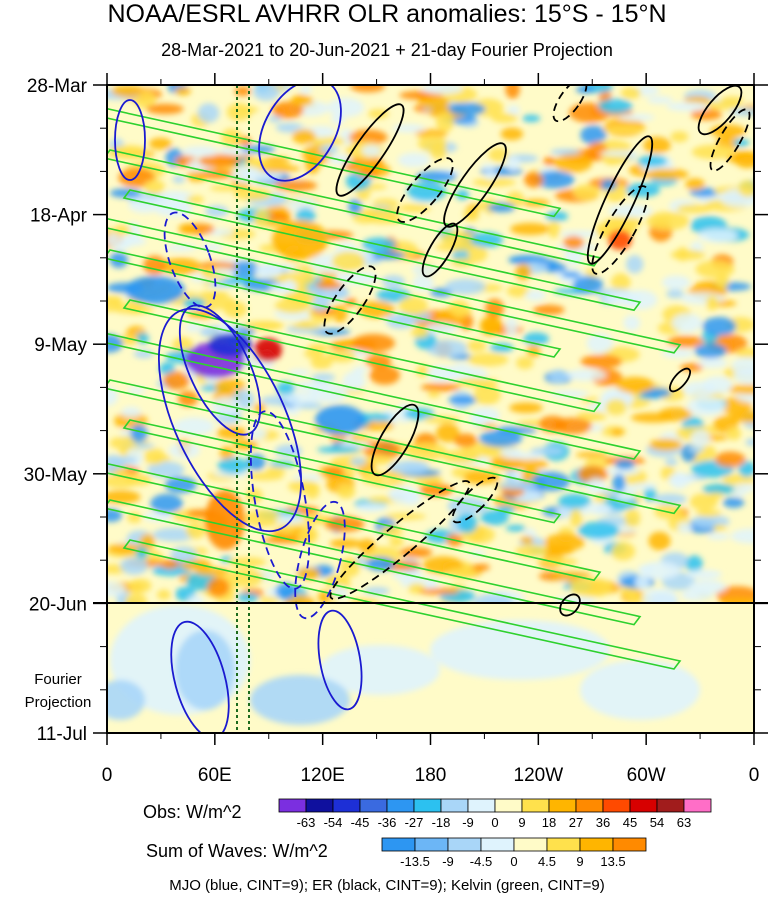  I want to click on x-tick-label: 120W, so click(539, 775).